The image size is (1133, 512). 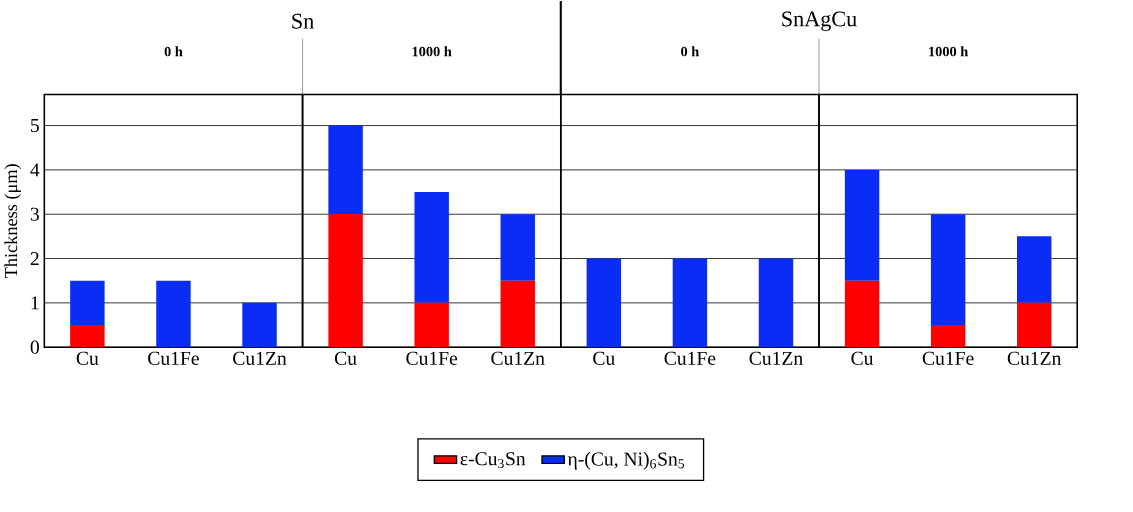 What do you see at coordinates (35, 170) in the screenshot?
I see `y-tick-label: 4` at bounding box center [35, 170].